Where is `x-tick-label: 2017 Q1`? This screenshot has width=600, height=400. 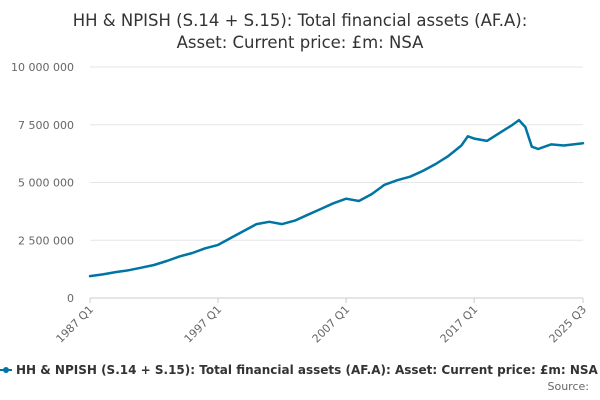 x-tick-label: 2017 Q1 is located at coordinates (459, 324).